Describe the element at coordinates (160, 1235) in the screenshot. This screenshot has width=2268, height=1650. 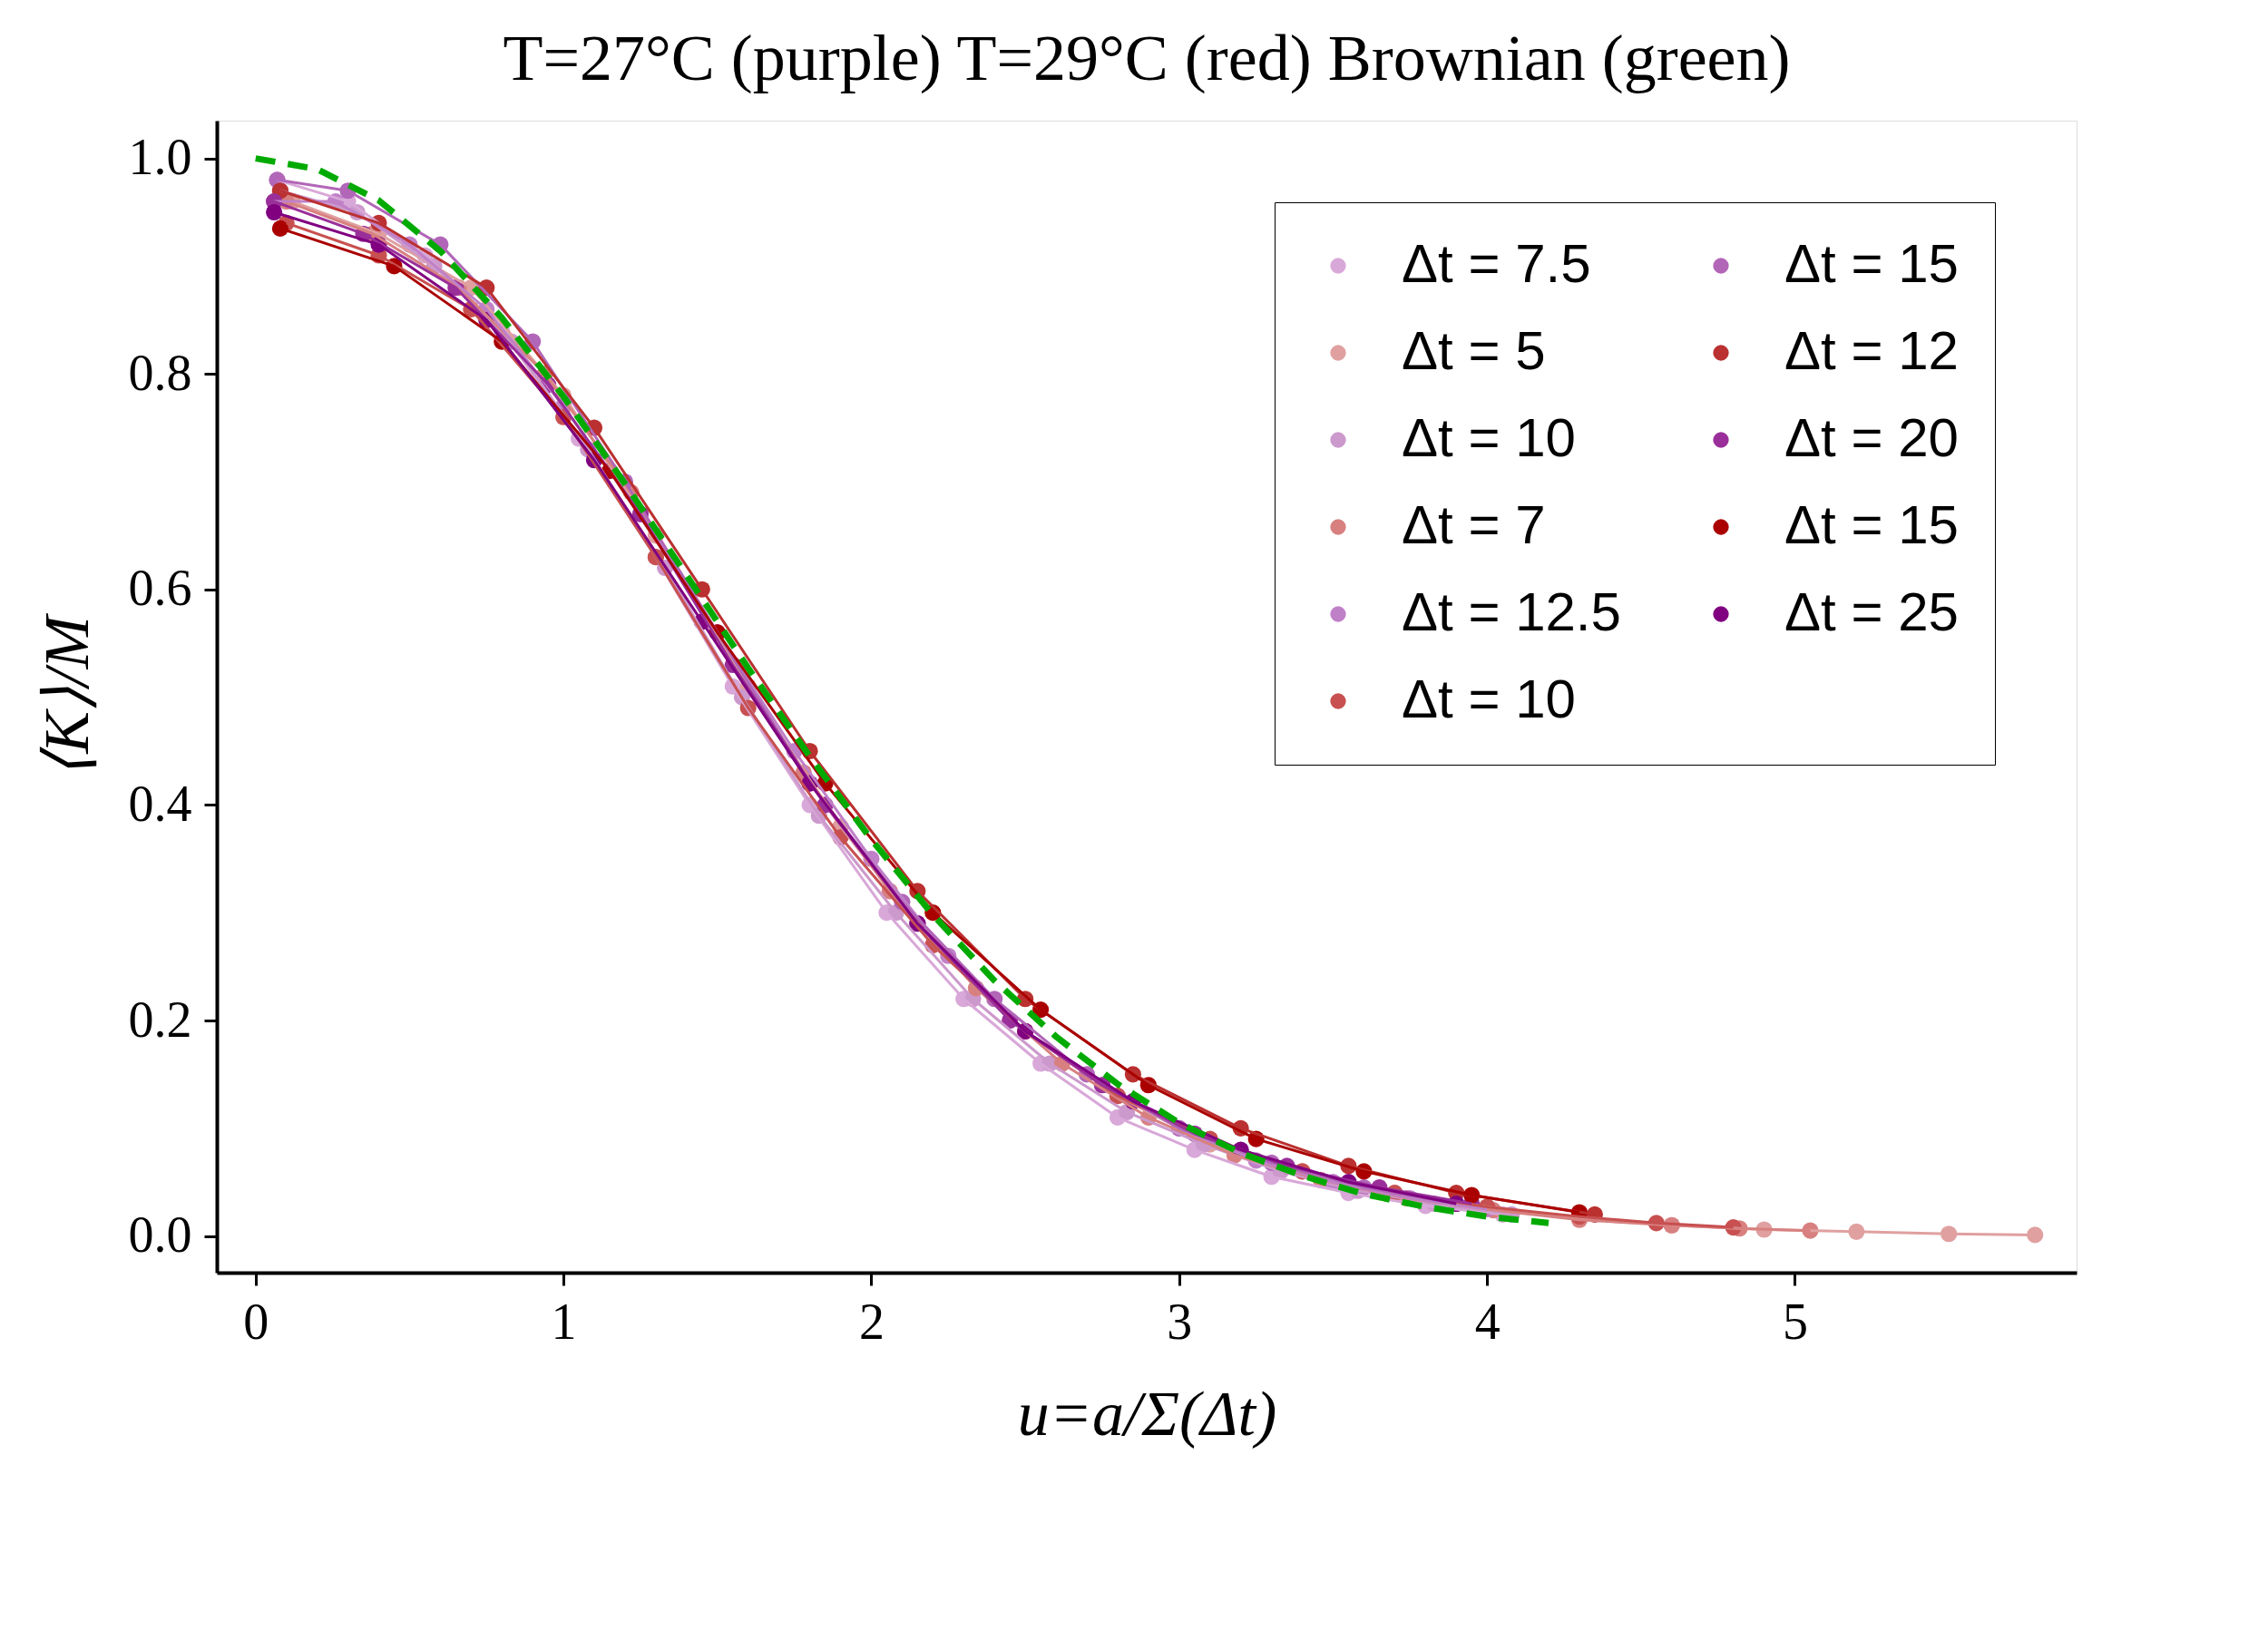
I see `y-tick-label: 0.0` at that location.